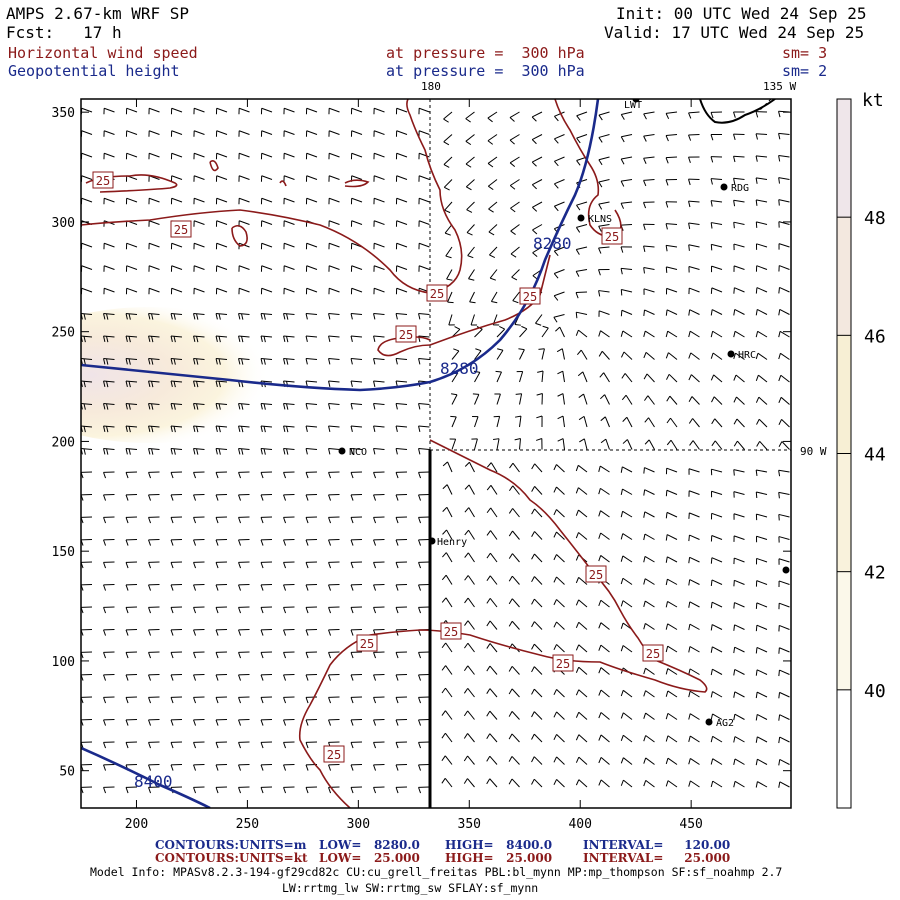 This screenshot has width=900, height=900. I want to click on meridian-label-90w: 90 W, so click(813, 451).